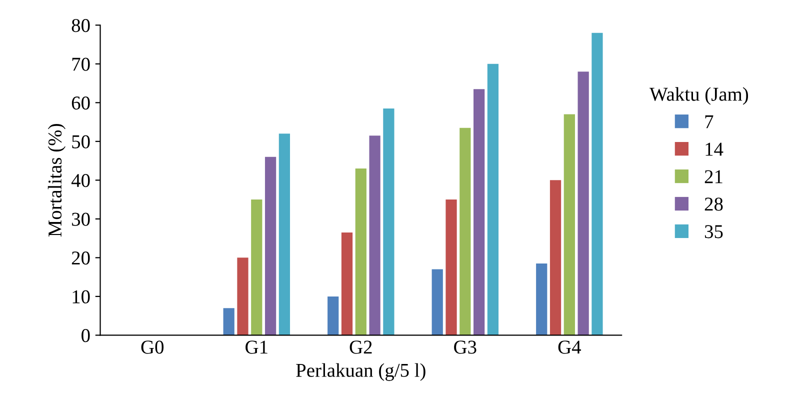 This screenshot has width=802, height=419. What do you see at coordinates (361, 372) in the screenshot?
I see `x-axis-title: Perlakuan (g/5 l)` at bounding box center [361, 372].